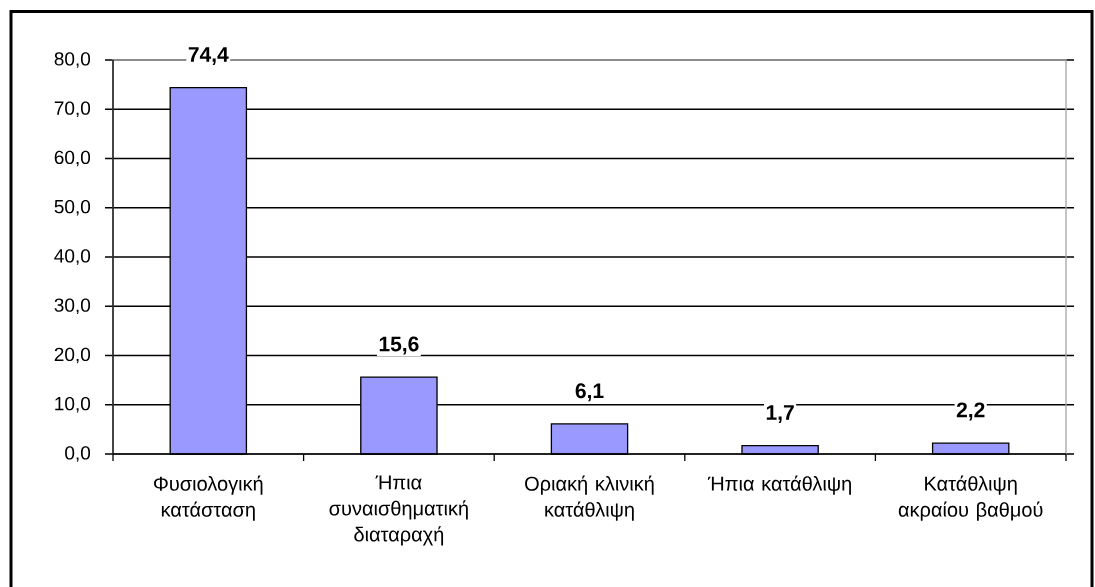  Describe the element at coordinates (780, 414) in the screenshot. I see `data-label: 1,7` at that location.